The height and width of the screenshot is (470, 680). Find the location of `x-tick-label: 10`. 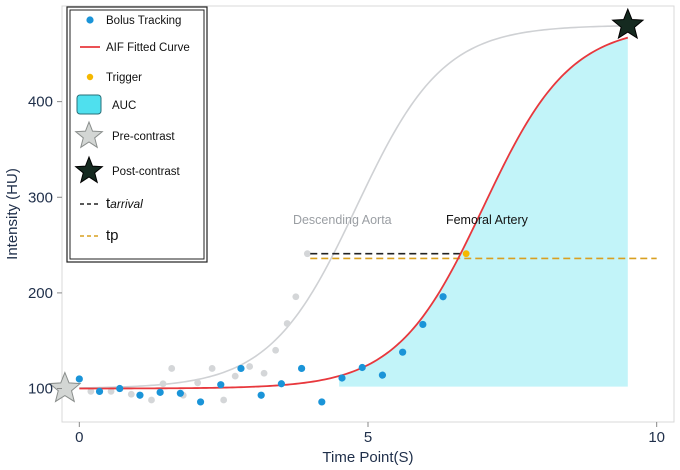

x-tick-label: 10 is located at coordinates (656, 437).